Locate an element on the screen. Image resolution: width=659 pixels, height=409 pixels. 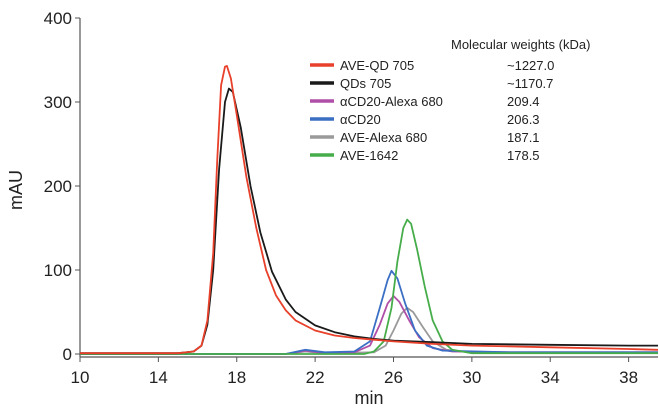
legend-mw: 187.1 is located at coordinates (523, 137).